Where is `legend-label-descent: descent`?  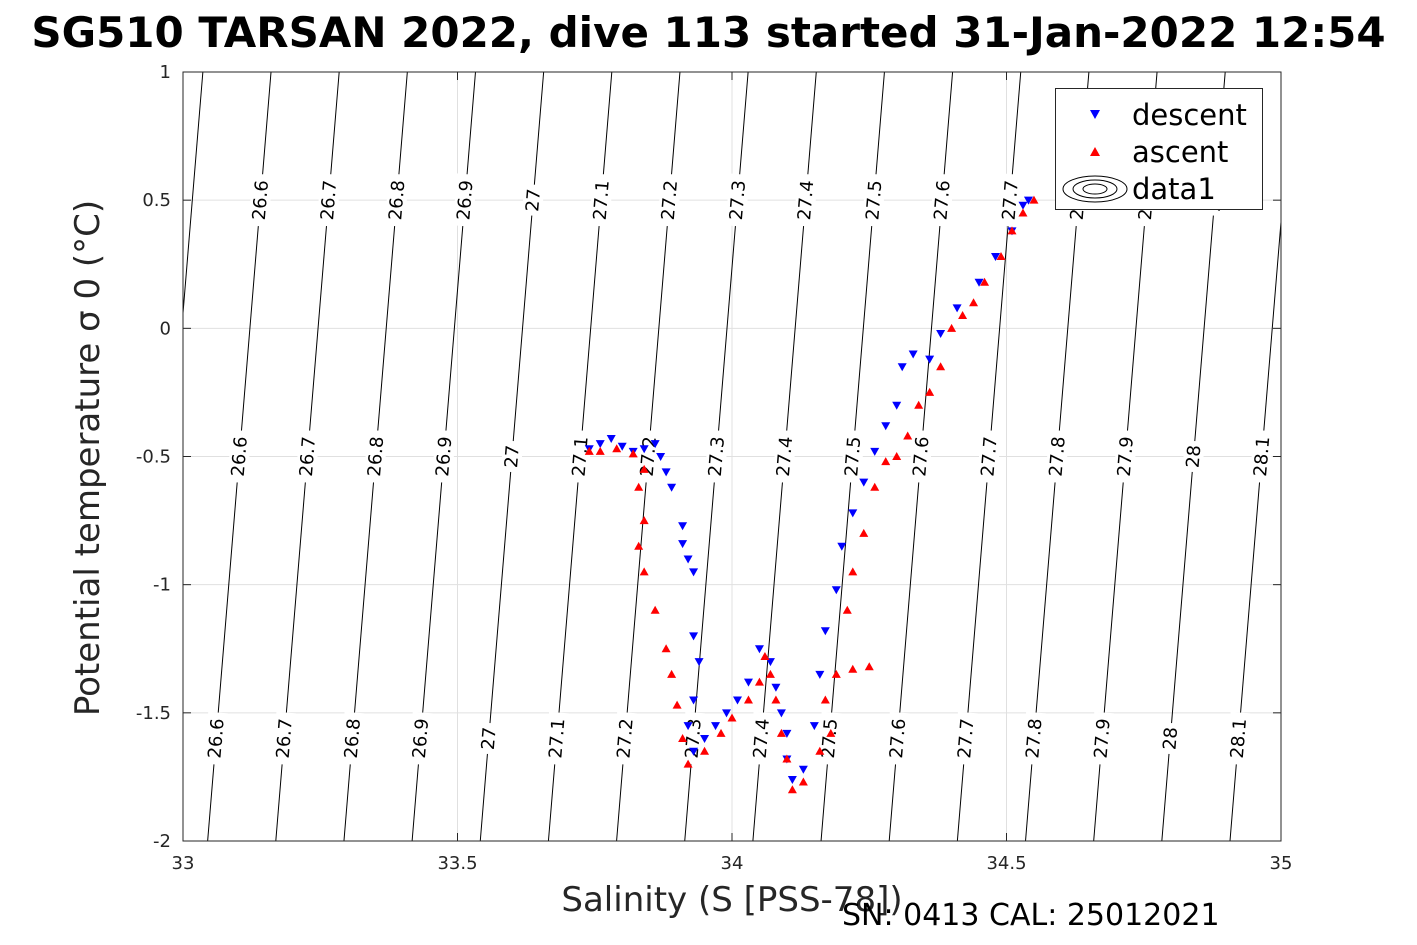 legend-label-descent: descent is located at coordinates (1189, 115).